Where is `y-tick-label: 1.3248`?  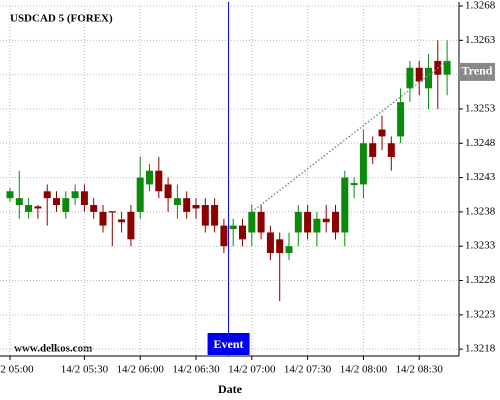 y-tick-label: 1.3248 is located at coordinates (480, 143).